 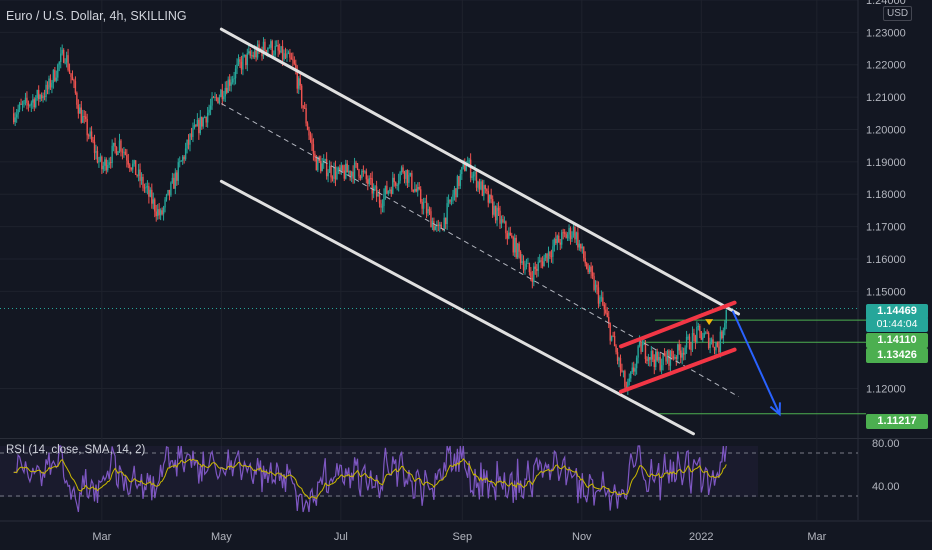 I want to click on signal-marker, so click(x=709, y=322).